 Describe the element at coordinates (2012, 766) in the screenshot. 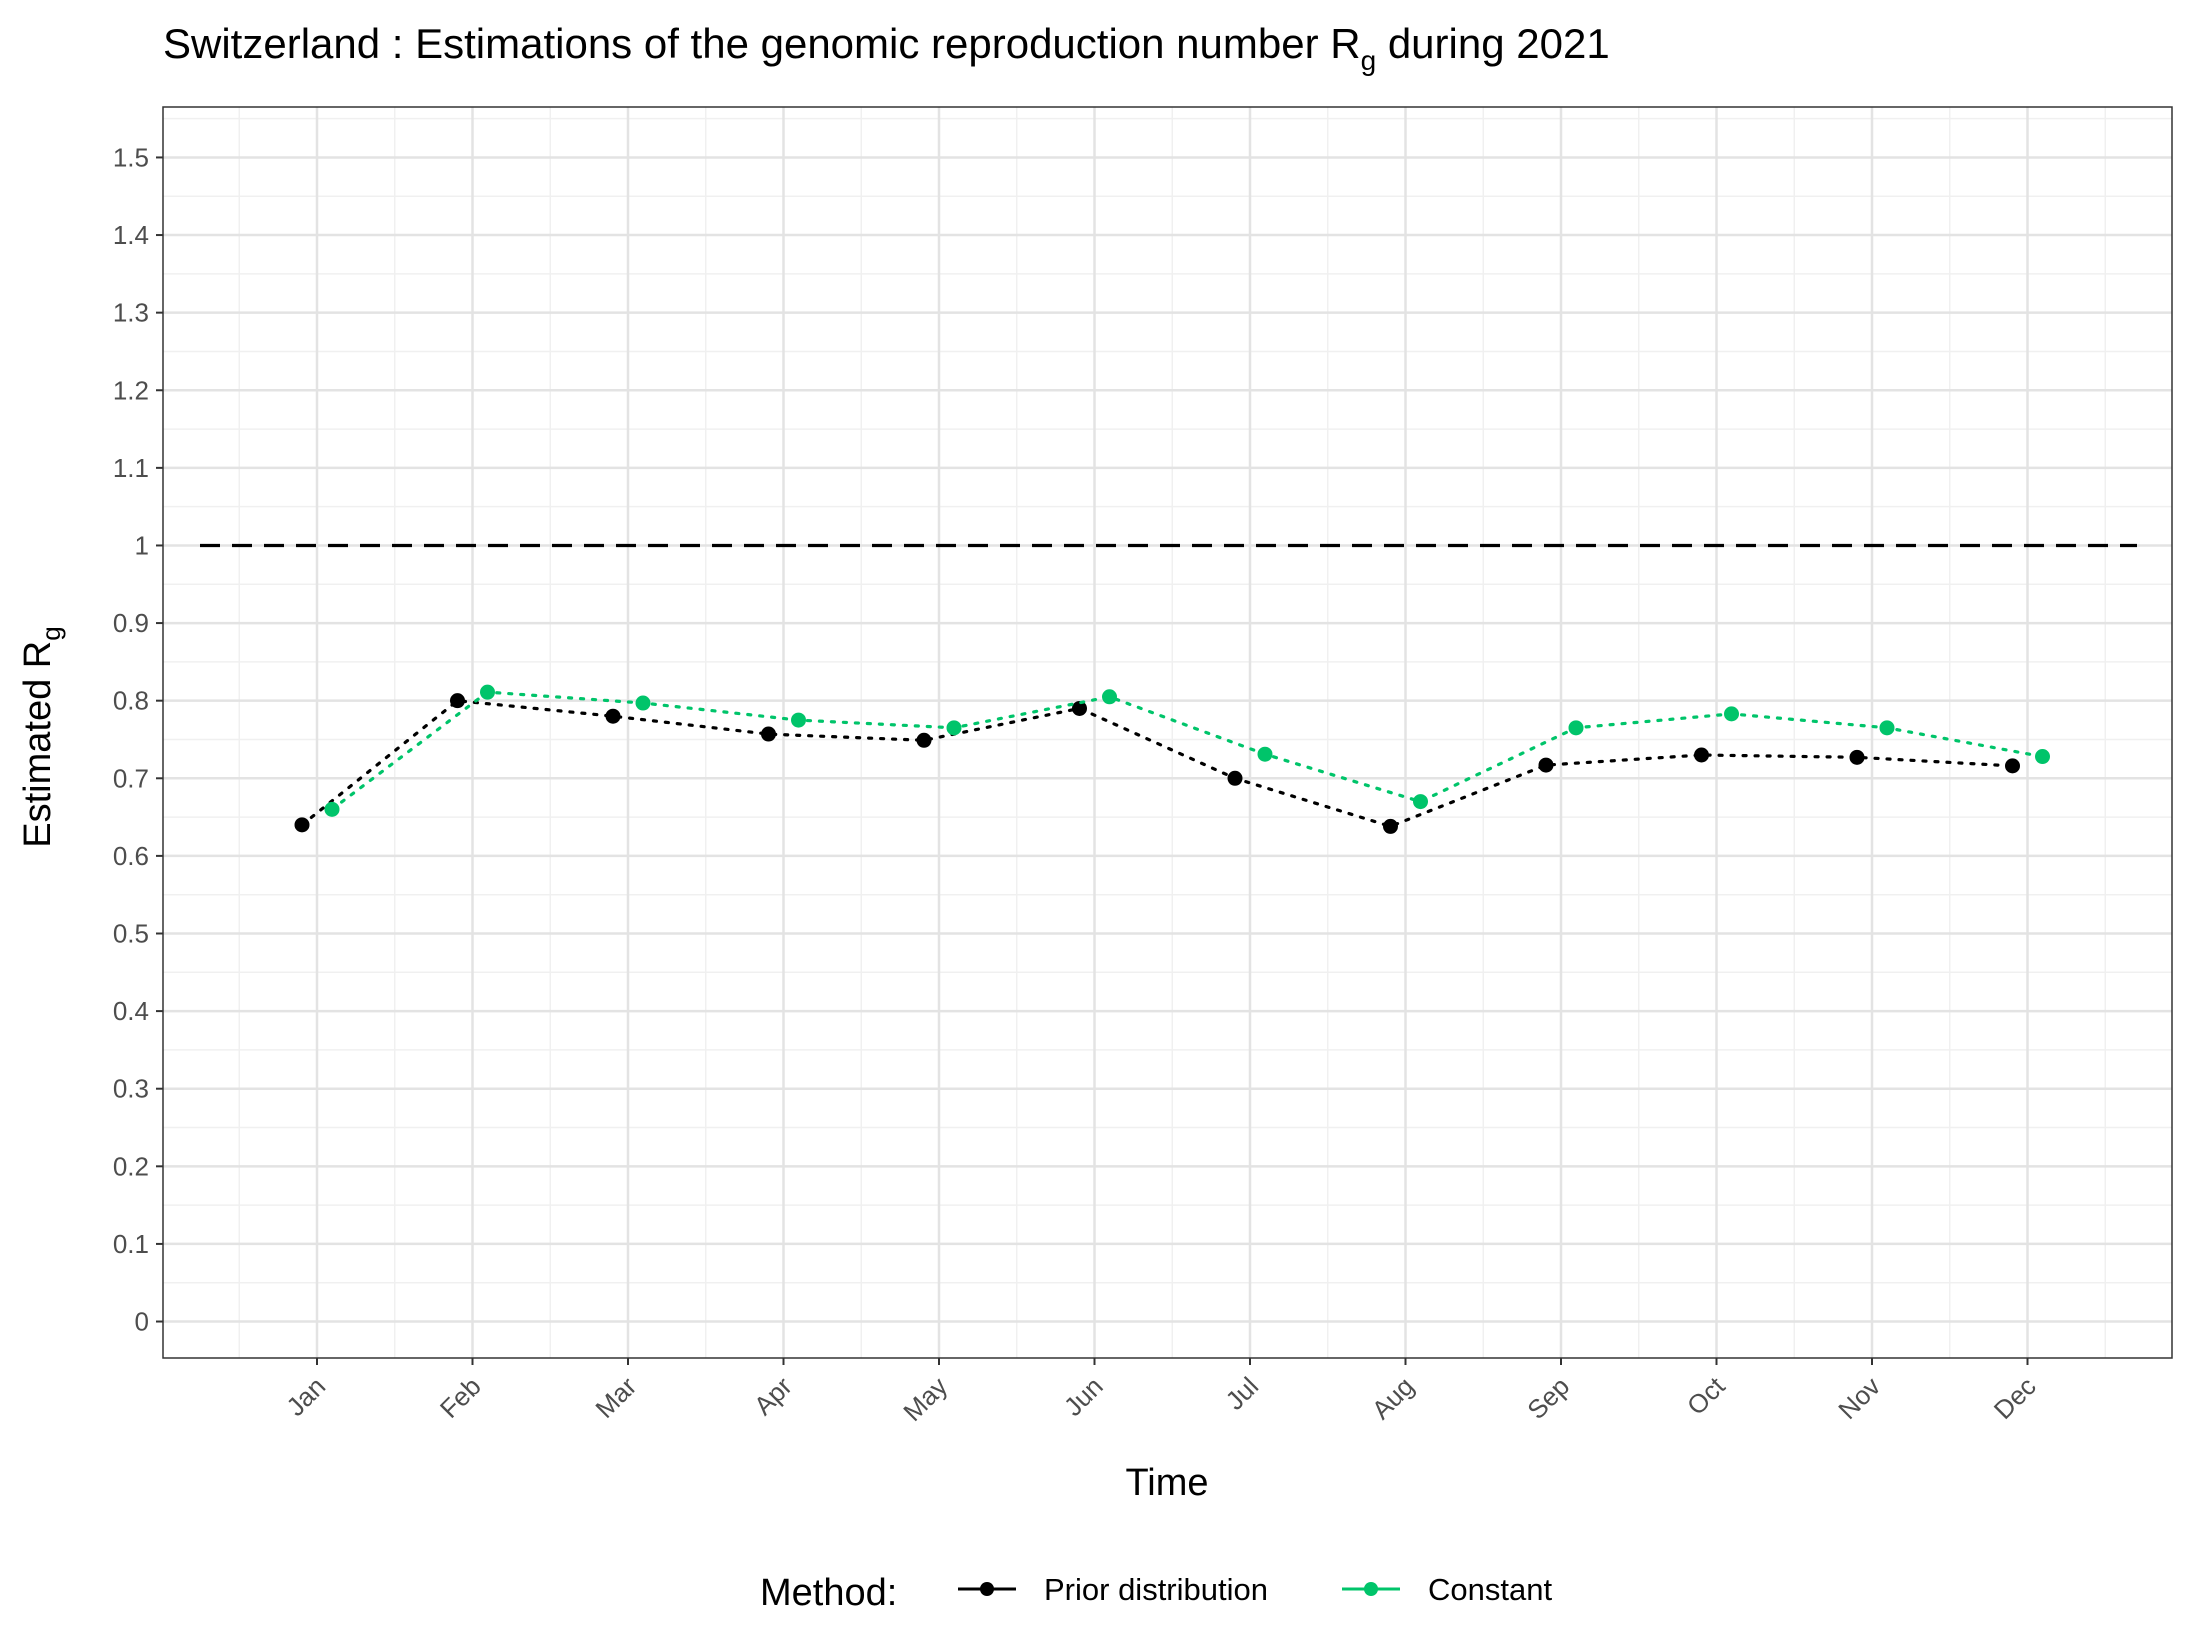

I see `data-point-prior-dec` at that location.